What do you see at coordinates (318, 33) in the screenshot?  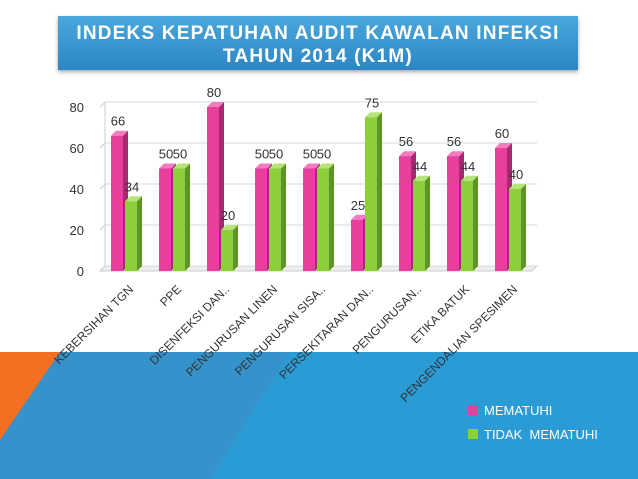 I see `slide-title-line1: INDEKS KEPATUHAN AUDIT KAWALAN INFEKSI` at bounding box center [318, 33].